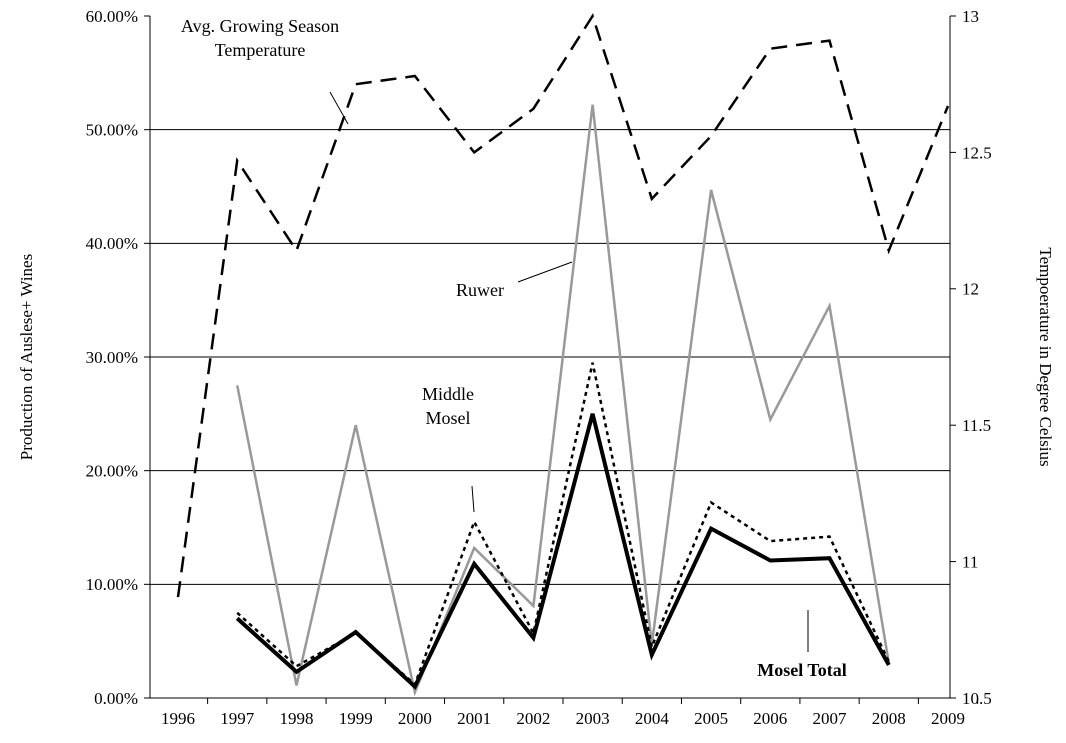  I want to click on x-tick-label: 1999, so click(356, 718).